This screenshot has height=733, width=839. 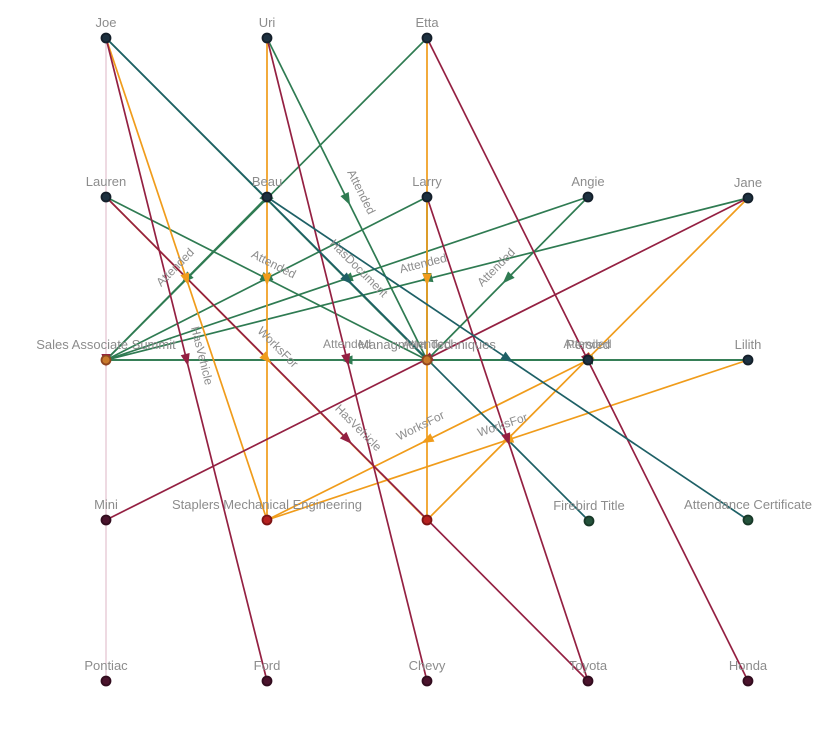 What do you see at coordinates (748, 344) in the screenshot?
I see `node-label-lilith: Lilith` at bounding box center [748, 344].